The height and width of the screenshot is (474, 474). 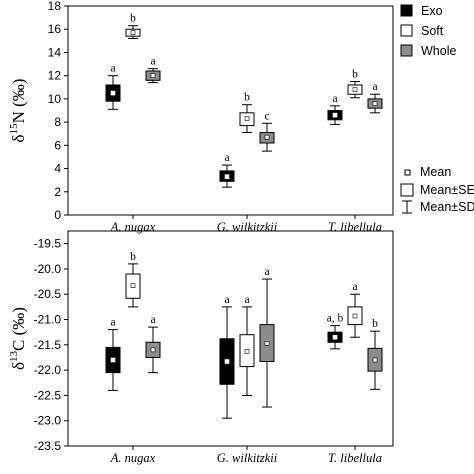 What do you see at coordinates (406, 50) in the screenshot?
I see `legend-whole-swatch` at bounding box center [406, 50].